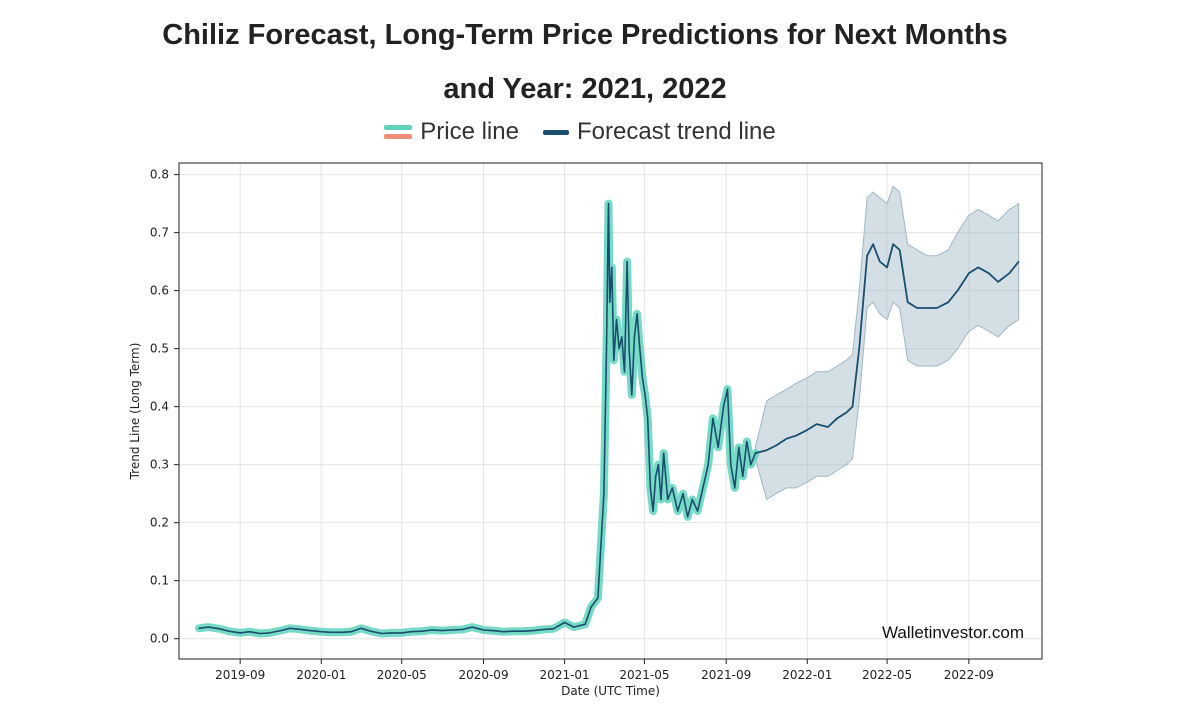  Describe the element at coordinates (451, 132) in the screenshot. I see `legend-item-price: Price line` at that location.